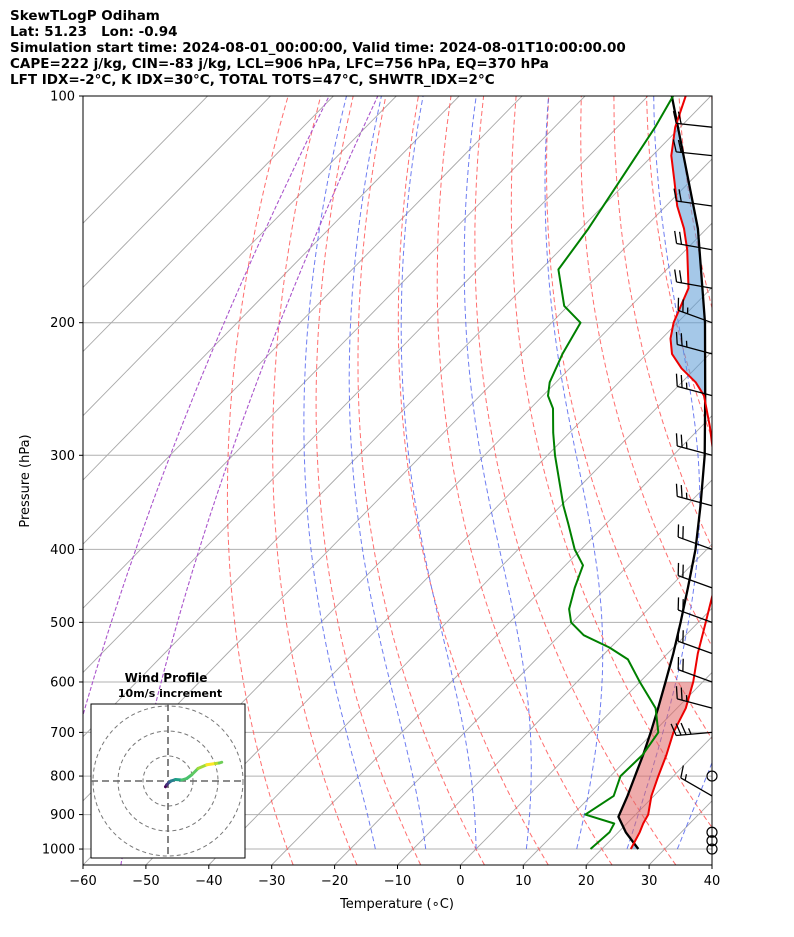 This screenshot has width=794, height=937. What do you see at coordinates (62, 815) in the screenshot?
I see `y-tick-label: 900` at bounding box center [62, 815].